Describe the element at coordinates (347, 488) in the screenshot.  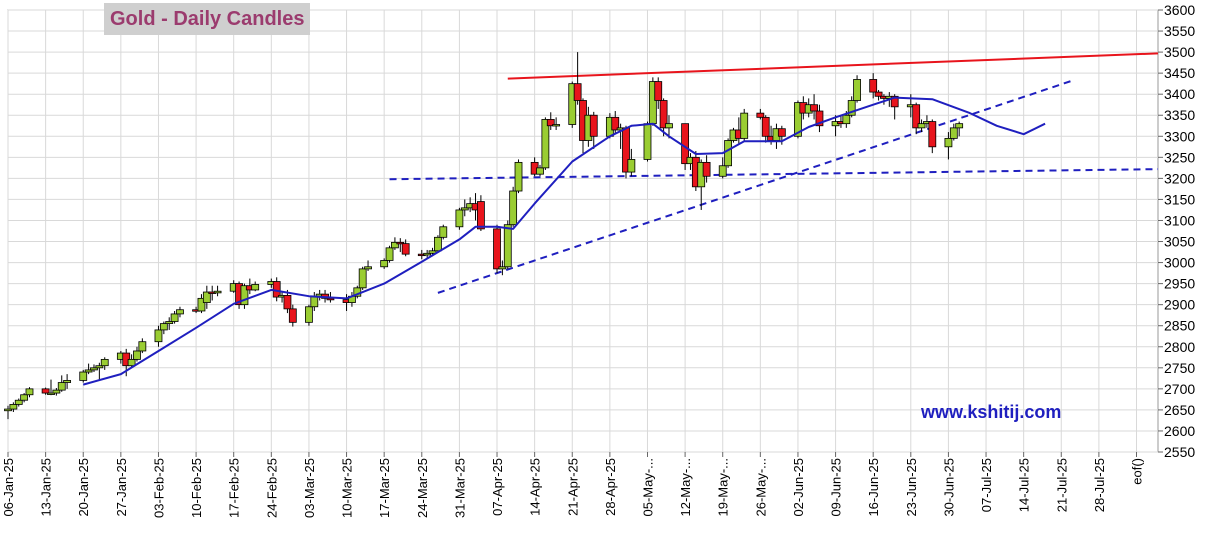
I see `x-tick-label: 10-Mar-25` at that location.